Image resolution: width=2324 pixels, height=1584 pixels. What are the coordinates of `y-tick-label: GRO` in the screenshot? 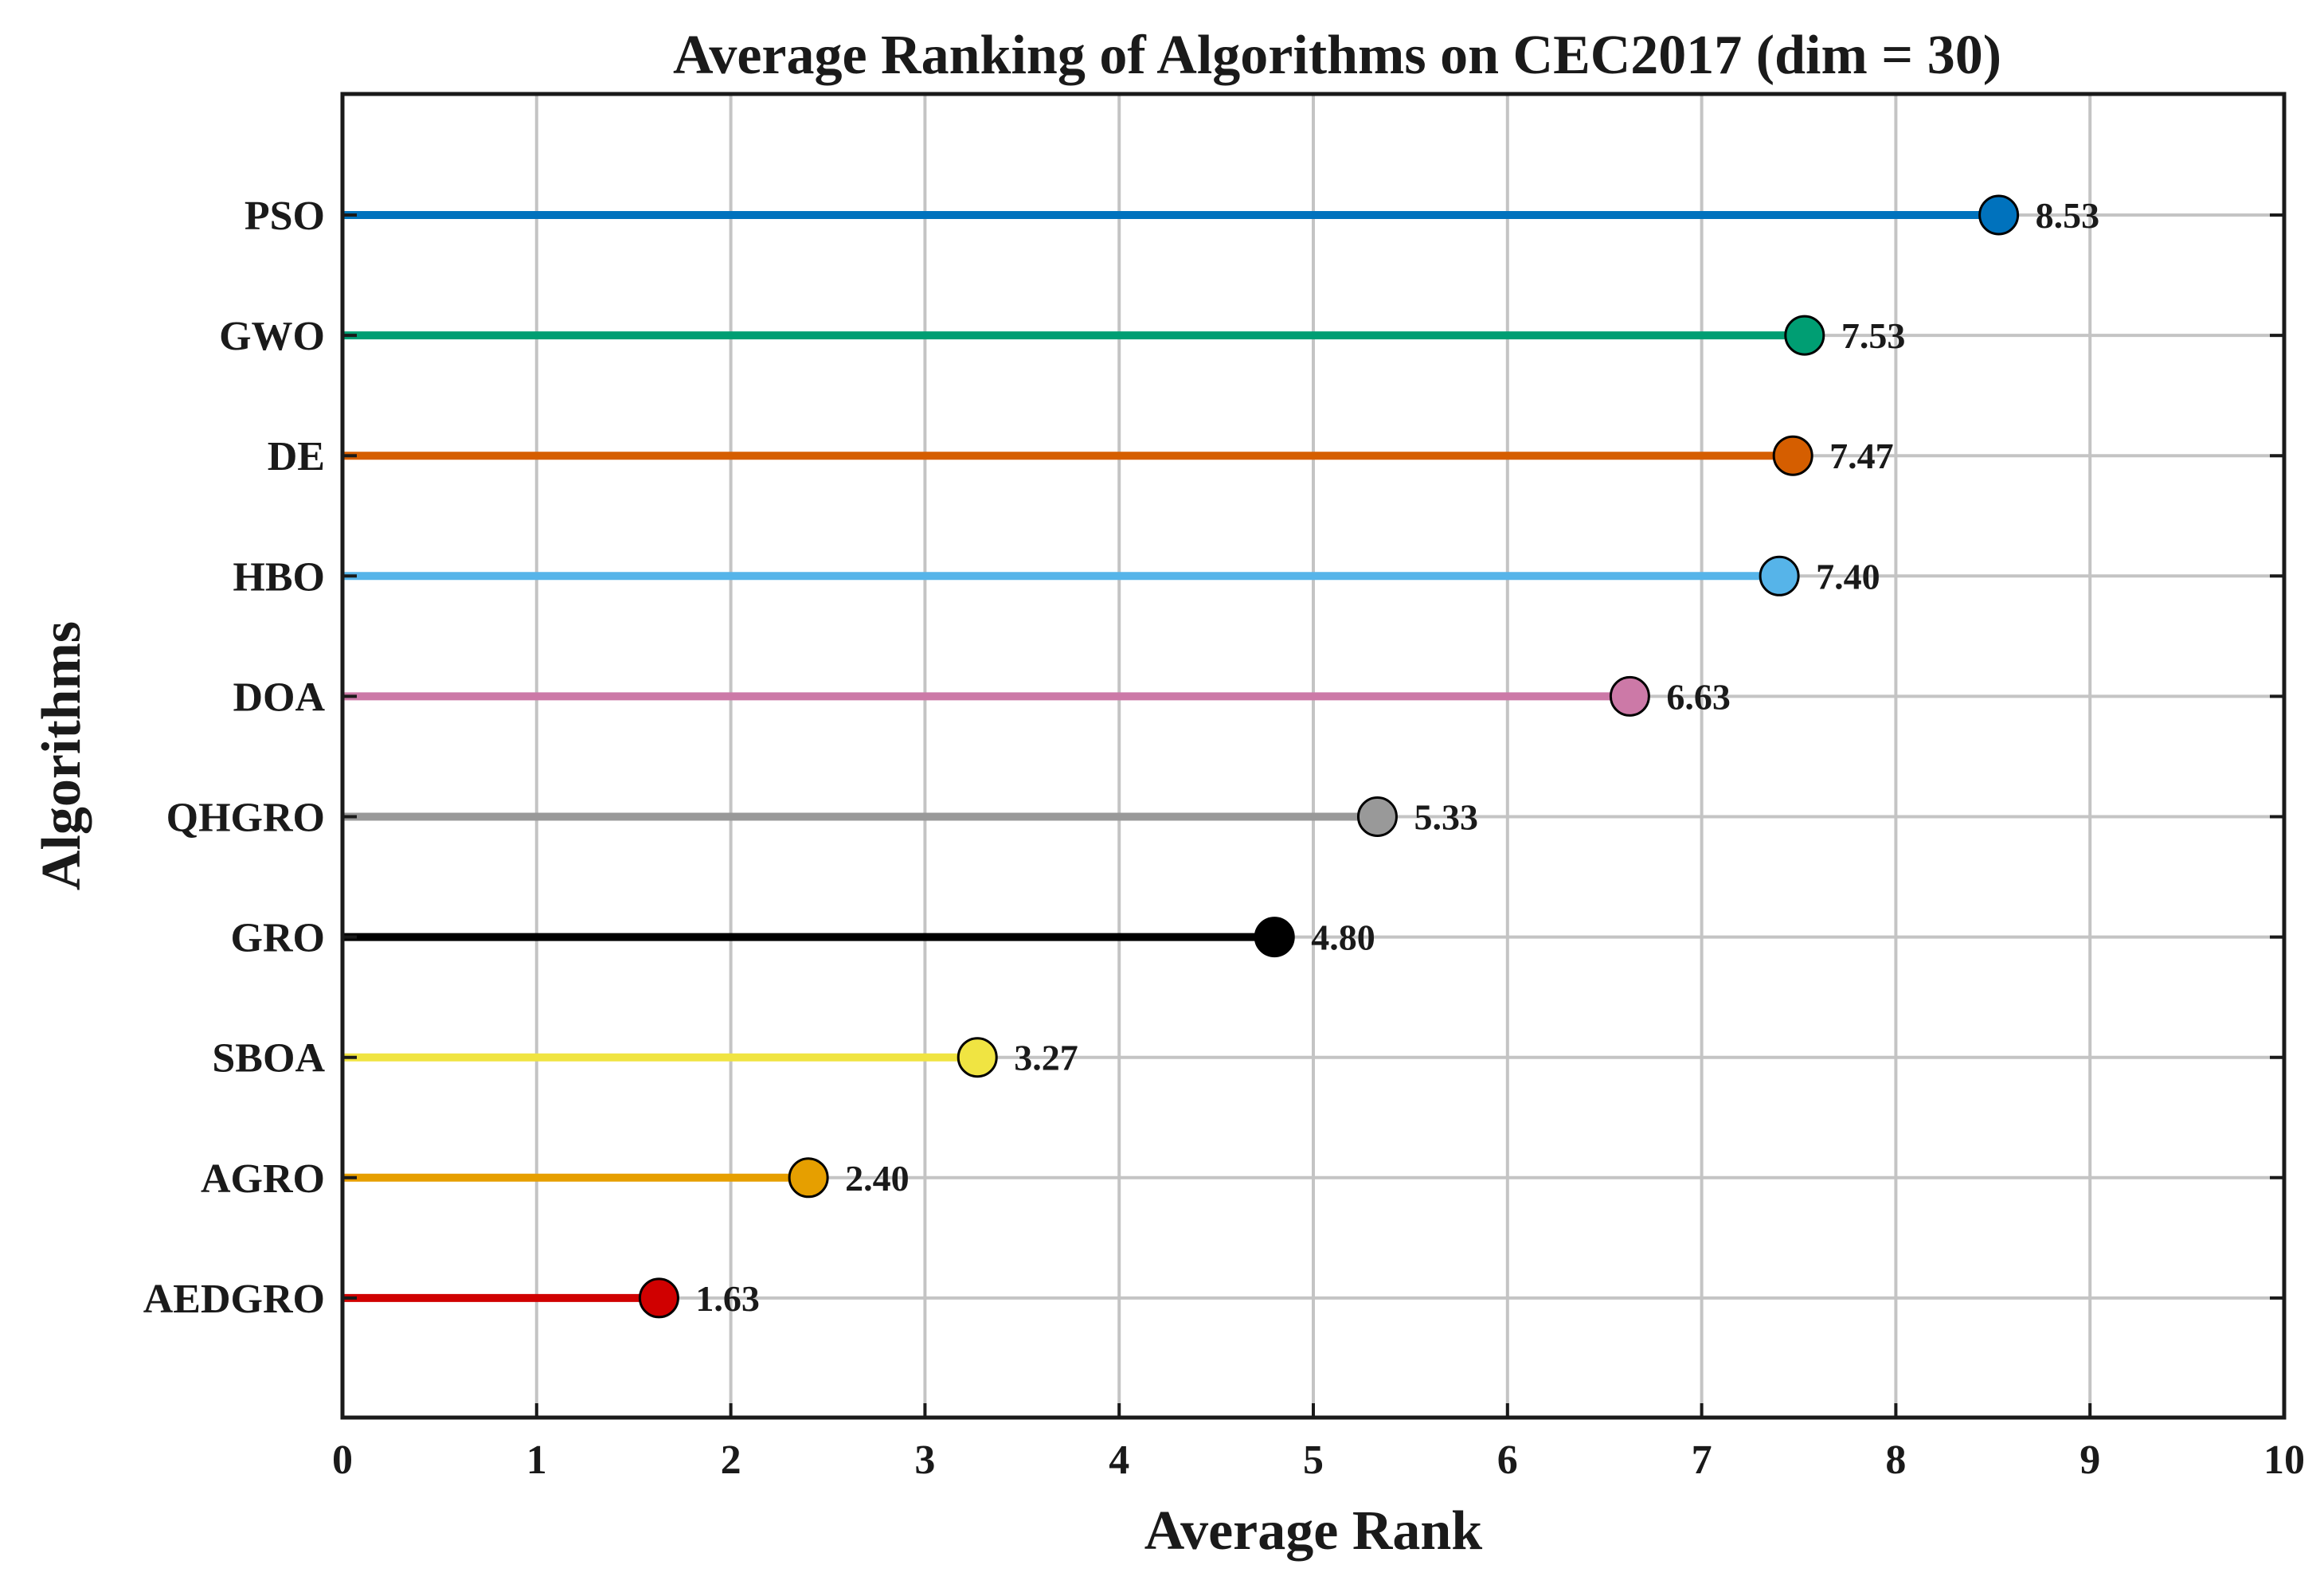 It's located at (278, 938).